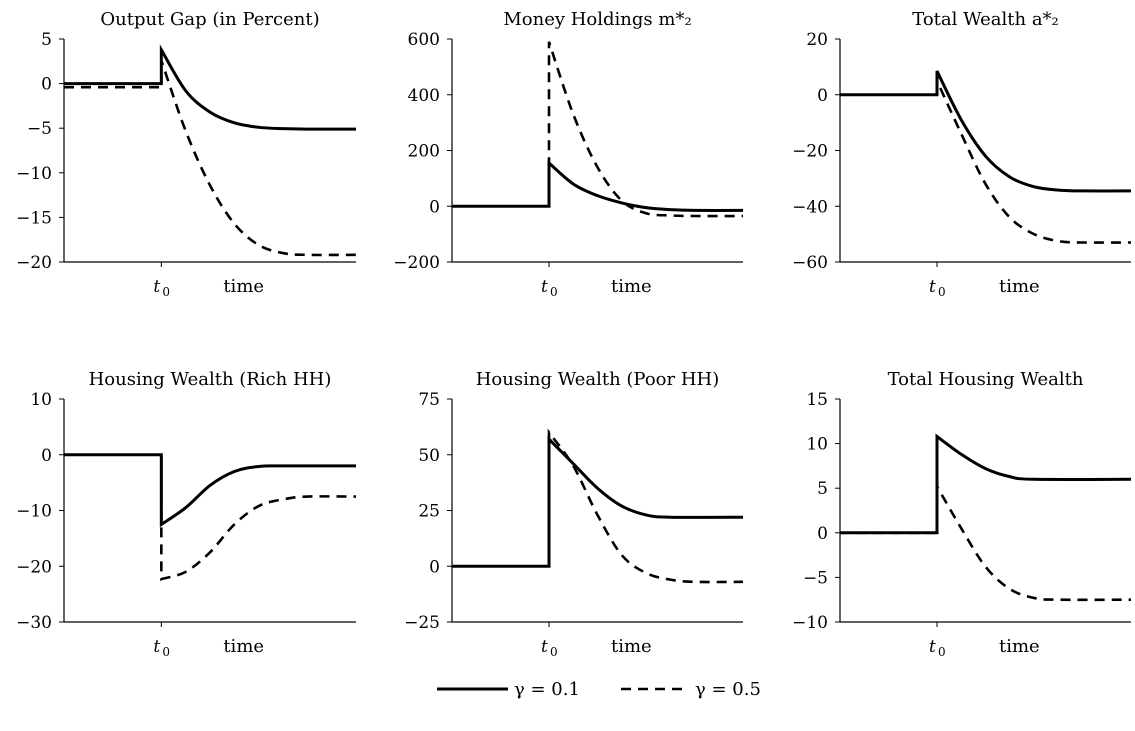  I want to click on y-tick-label: −30, so click(34, 623).